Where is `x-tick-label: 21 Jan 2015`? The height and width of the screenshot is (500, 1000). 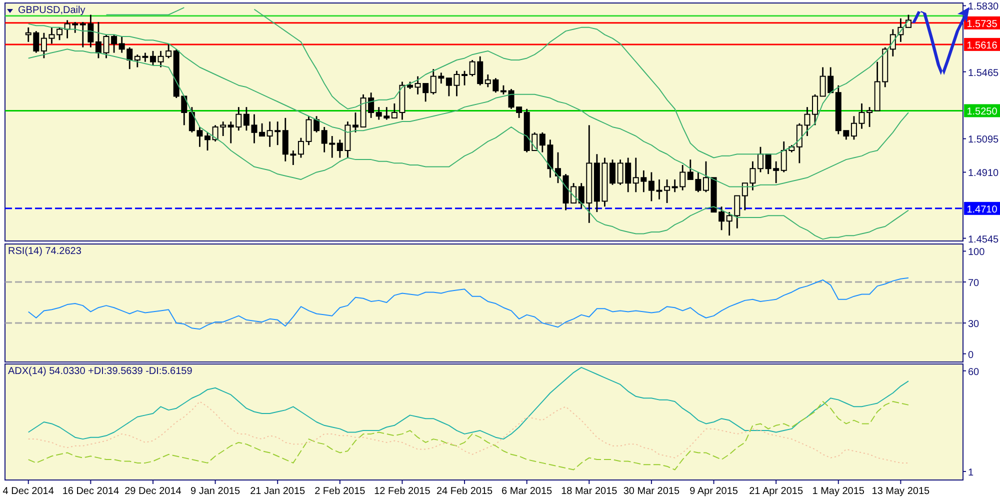
x-tick-label: 21 Jan 2015 is located at coordinates (278, 491).